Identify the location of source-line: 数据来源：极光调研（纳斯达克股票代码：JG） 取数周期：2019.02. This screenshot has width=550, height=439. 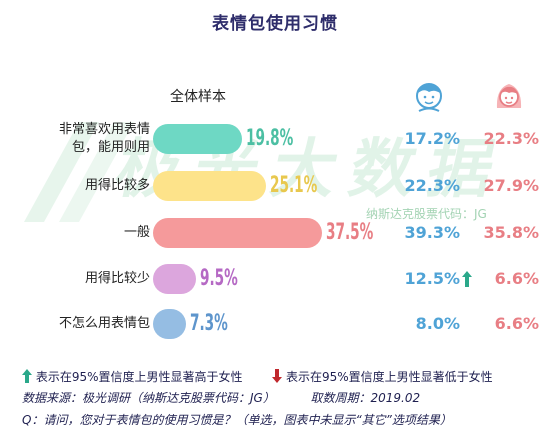
(221, 397).